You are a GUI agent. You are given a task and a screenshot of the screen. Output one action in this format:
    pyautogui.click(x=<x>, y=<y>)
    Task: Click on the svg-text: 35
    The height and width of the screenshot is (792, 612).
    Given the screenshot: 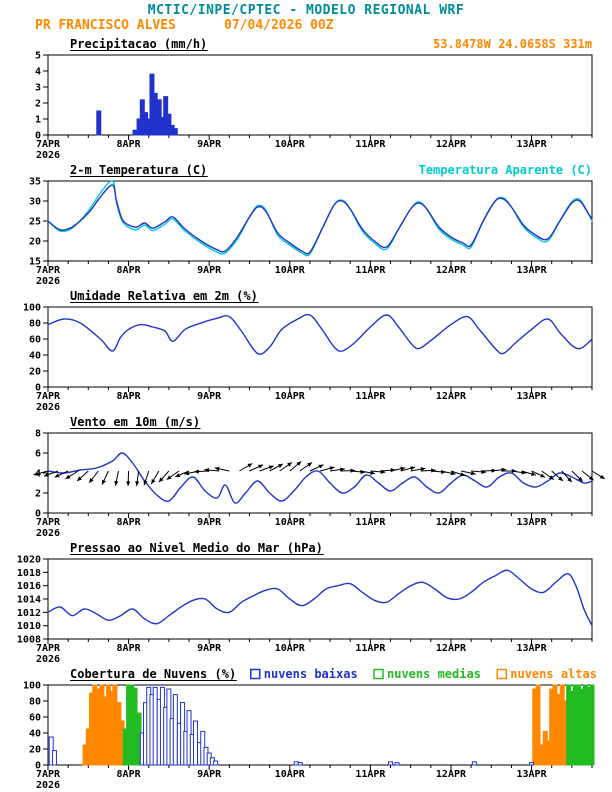 What is the action you would take?
    pyautogui.click(x=35, y=182)
    